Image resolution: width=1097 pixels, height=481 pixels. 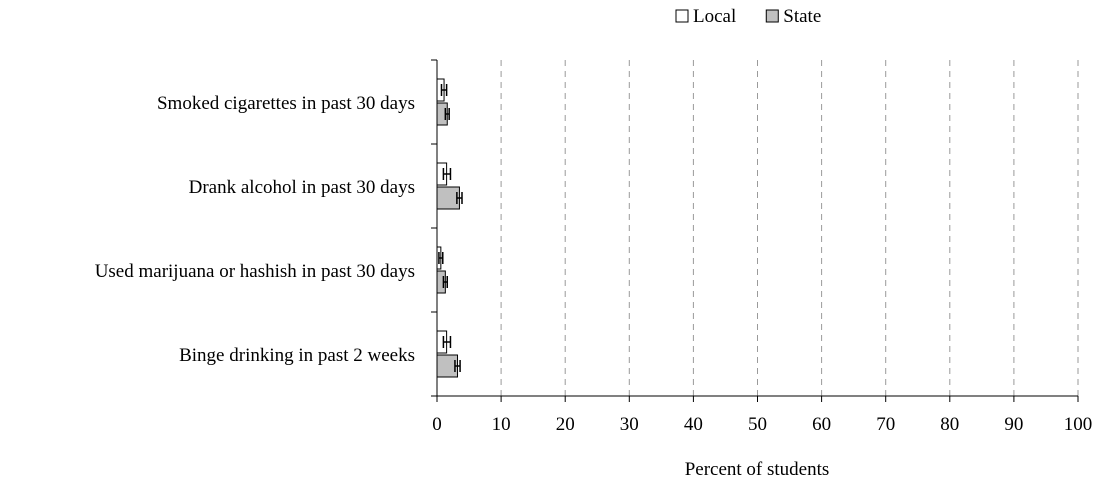 What do you see at coordinates (1078, 424) in the screenshot?
I see `x-tick-label: 100` at bounding box center [1078, 424].